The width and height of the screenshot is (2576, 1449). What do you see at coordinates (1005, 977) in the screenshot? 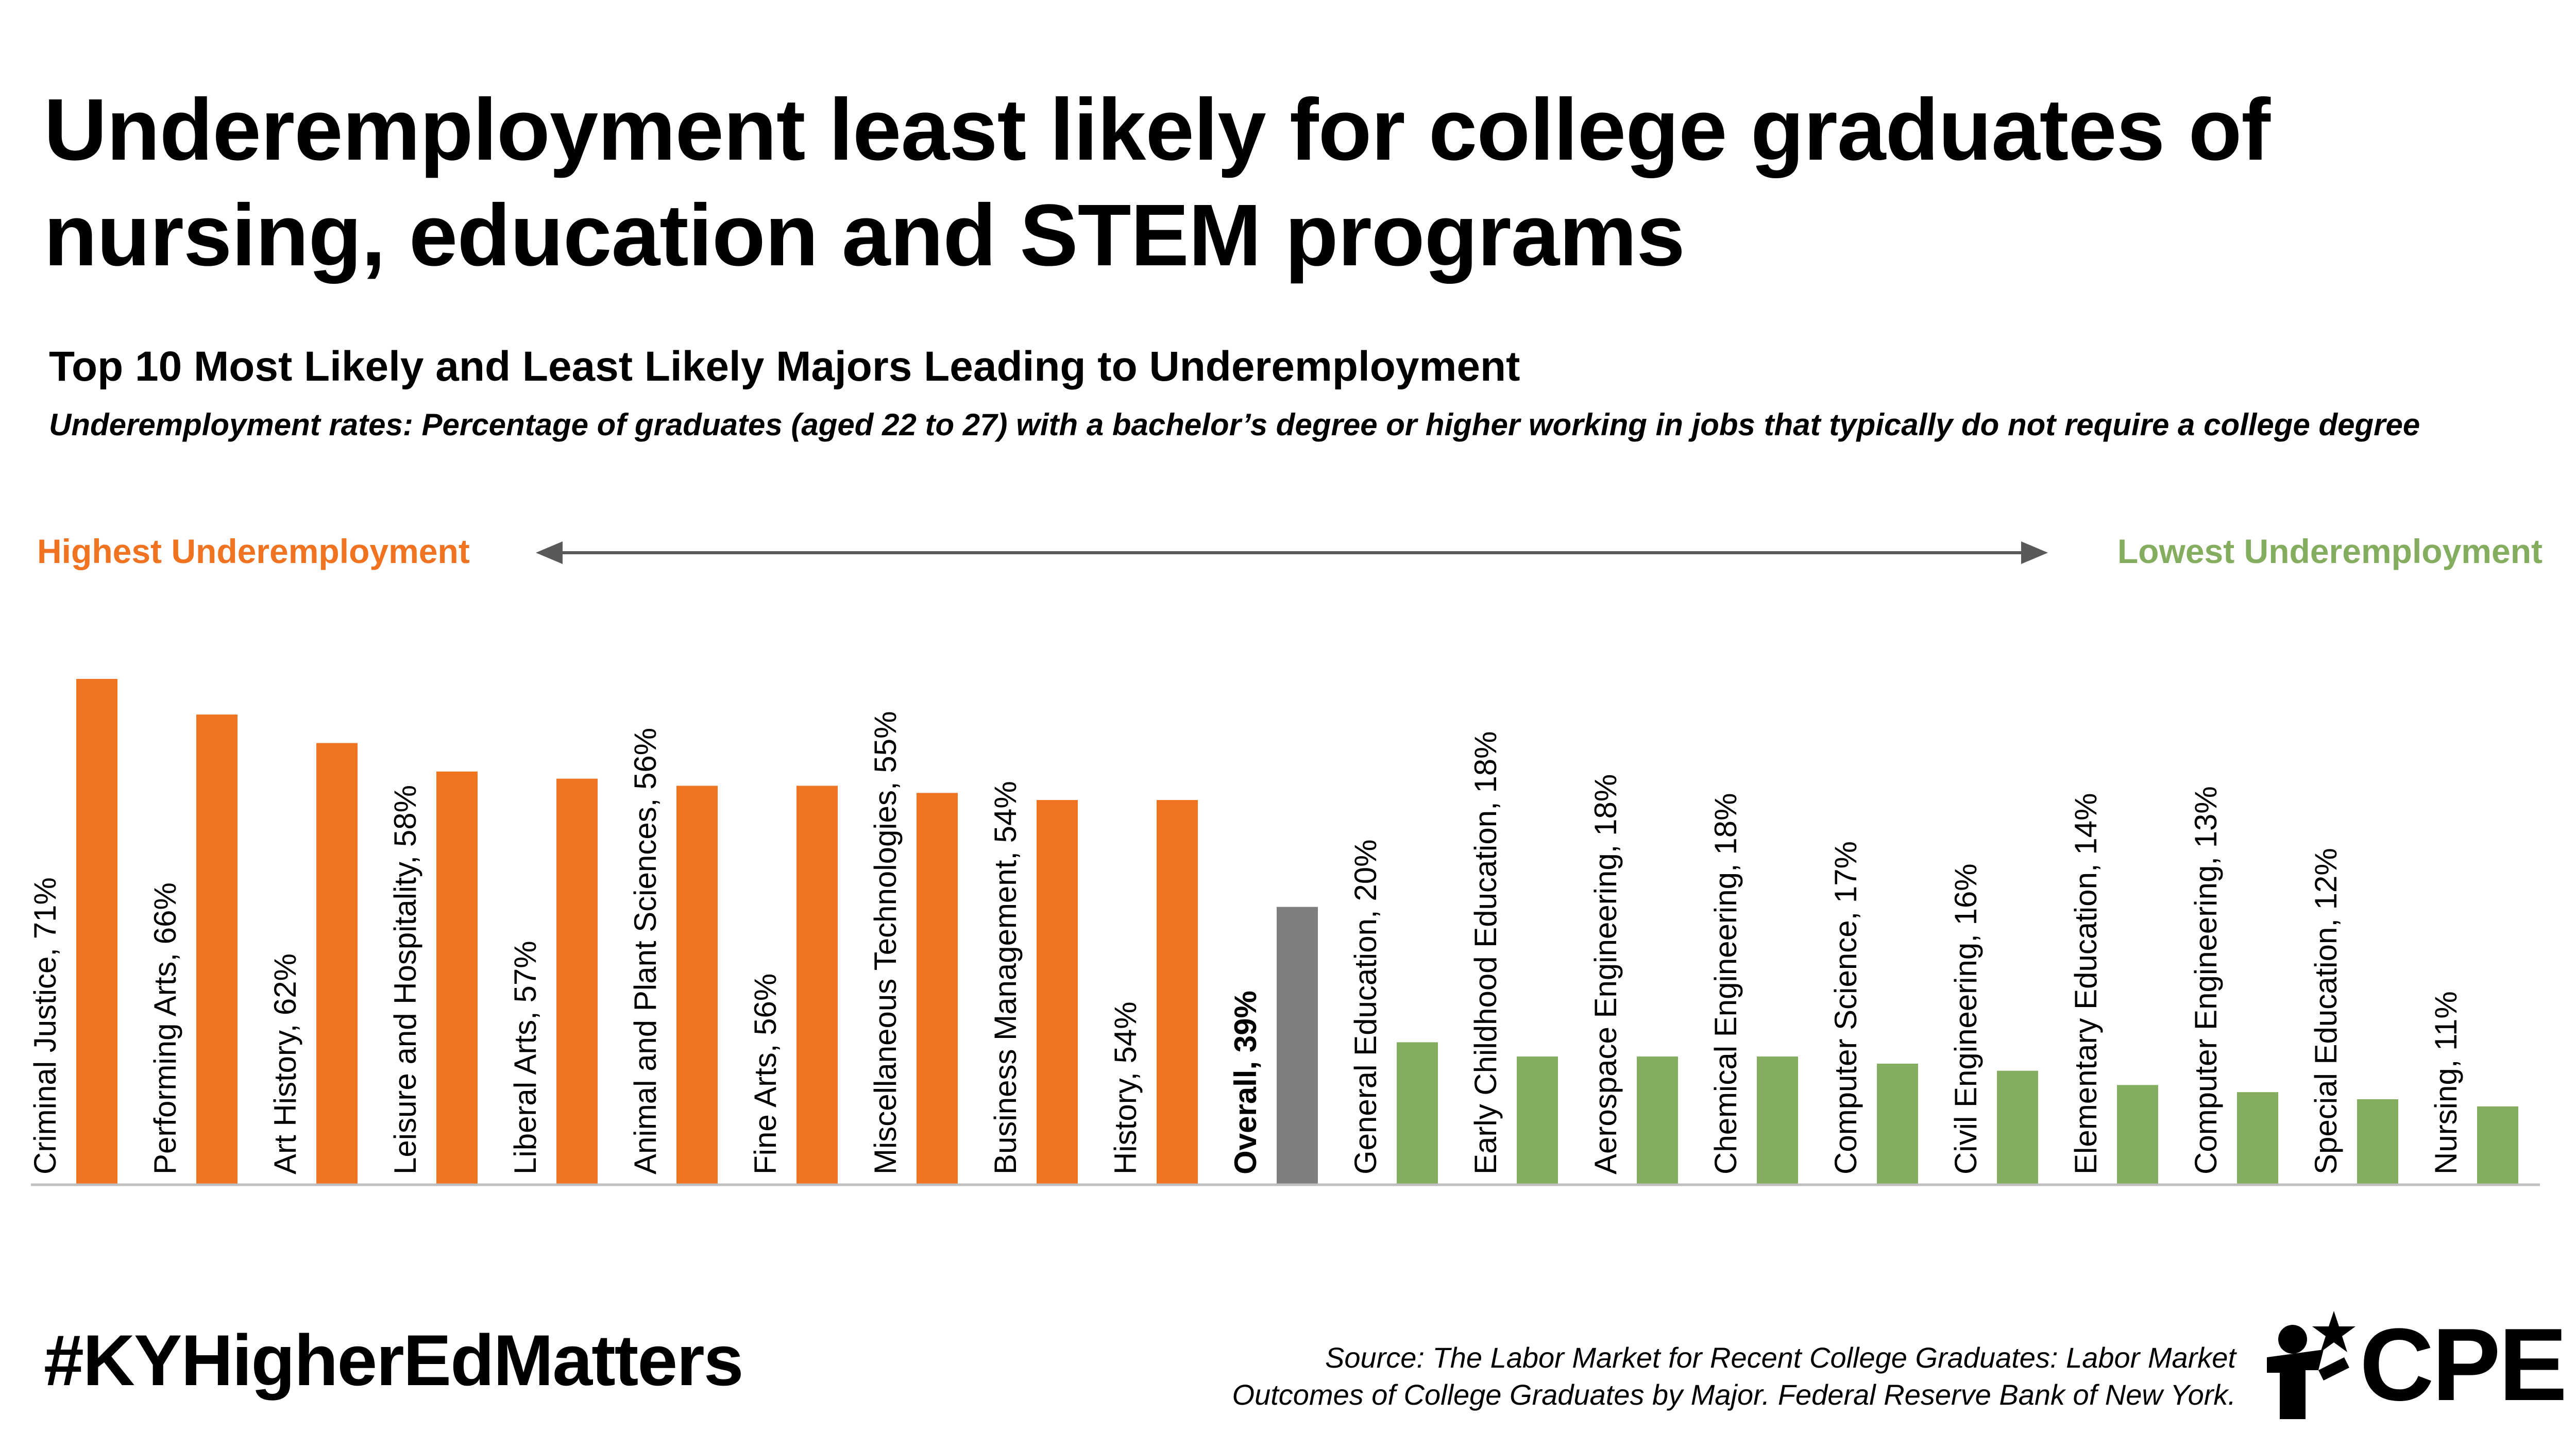
I see `bar-label: Business Management, 54%` at bounding box center [1005, 977].